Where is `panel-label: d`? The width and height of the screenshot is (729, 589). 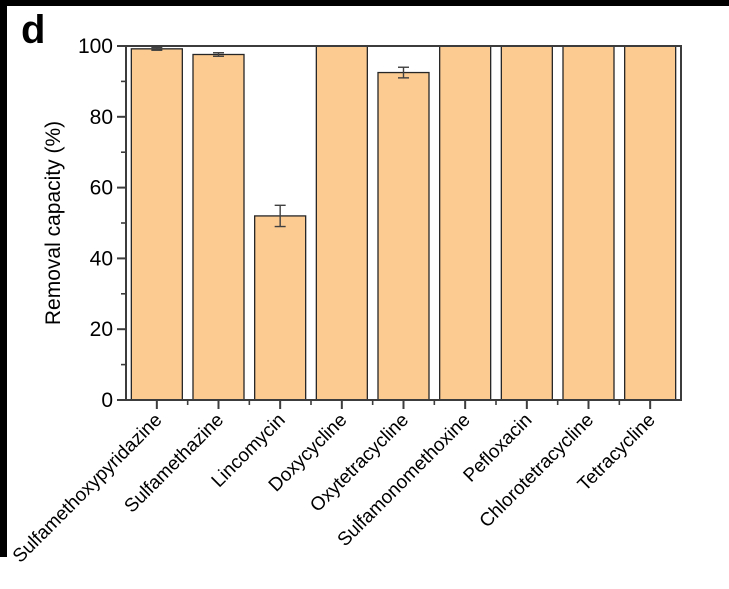 panel-label: d is located at coordinates (33, 30).